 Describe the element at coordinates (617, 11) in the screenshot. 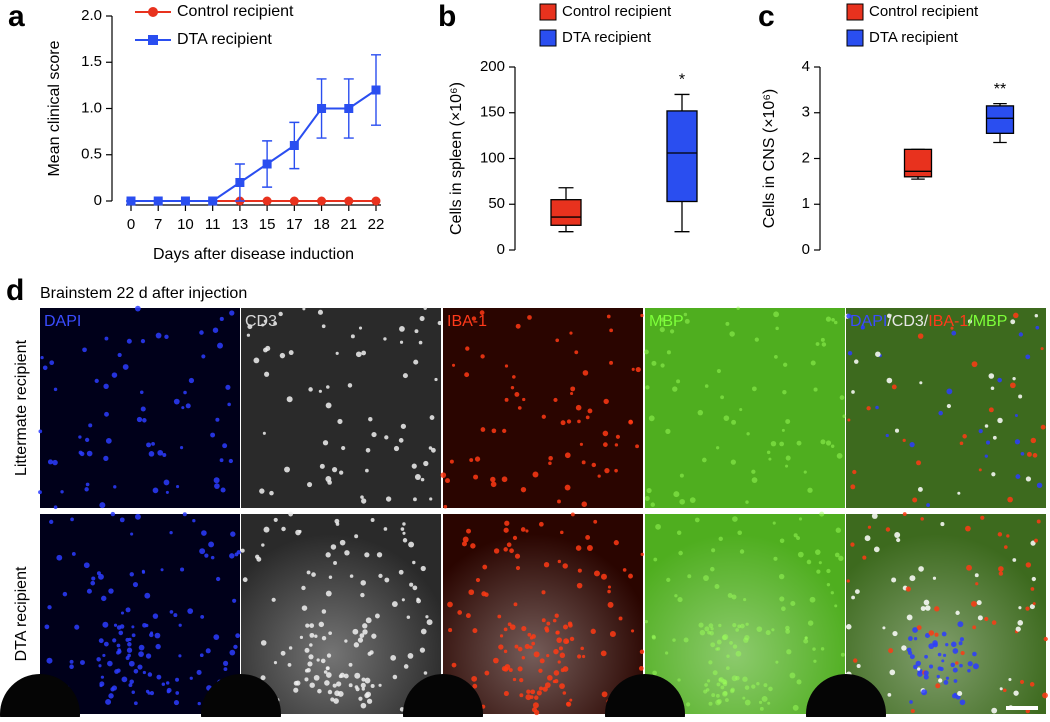

I see `legend-label: Control recipient` at that location.